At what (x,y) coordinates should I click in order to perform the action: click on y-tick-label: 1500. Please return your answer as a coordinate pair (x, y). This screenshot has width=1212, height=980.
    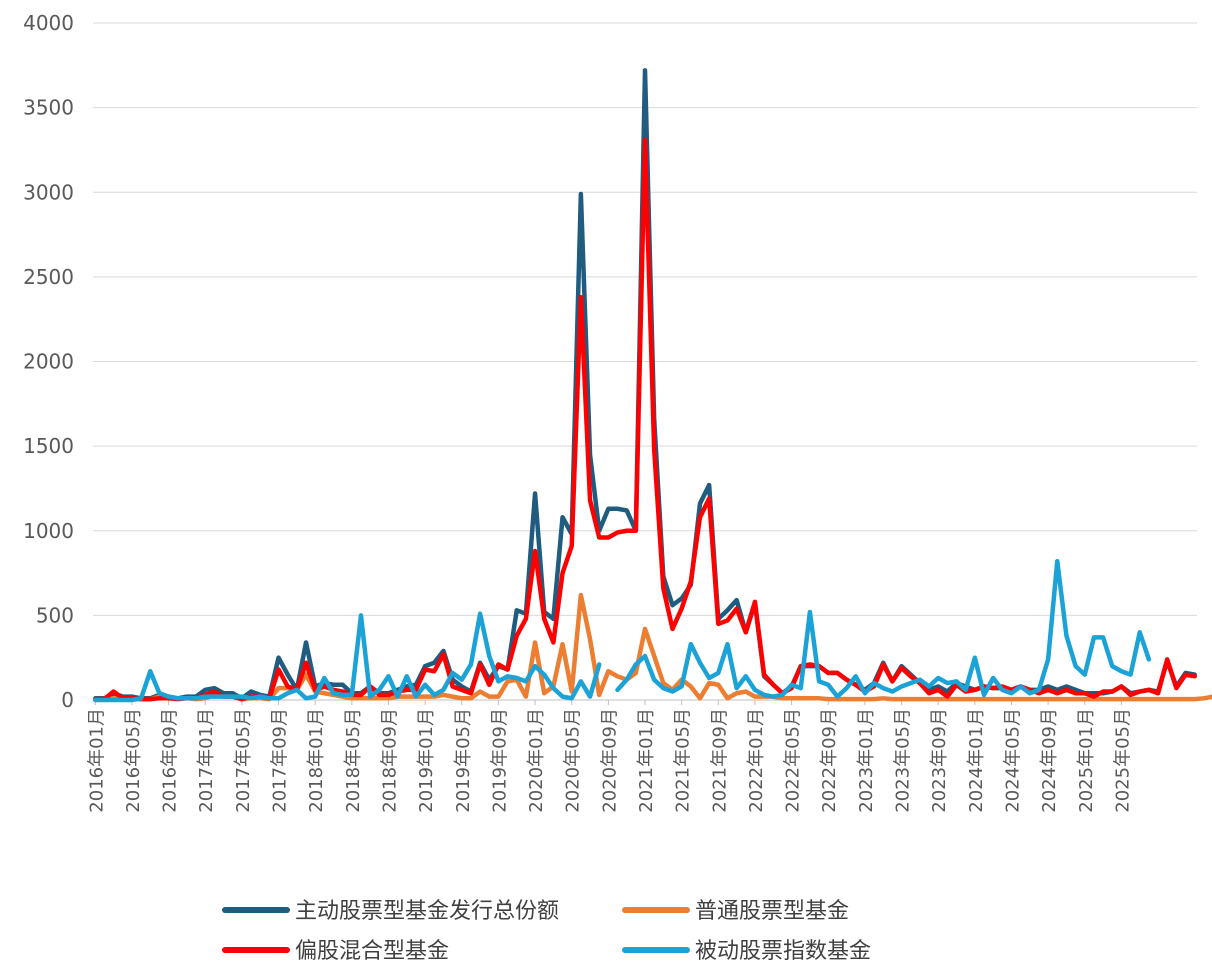
    Looking at the image, I should click on (48, 446).